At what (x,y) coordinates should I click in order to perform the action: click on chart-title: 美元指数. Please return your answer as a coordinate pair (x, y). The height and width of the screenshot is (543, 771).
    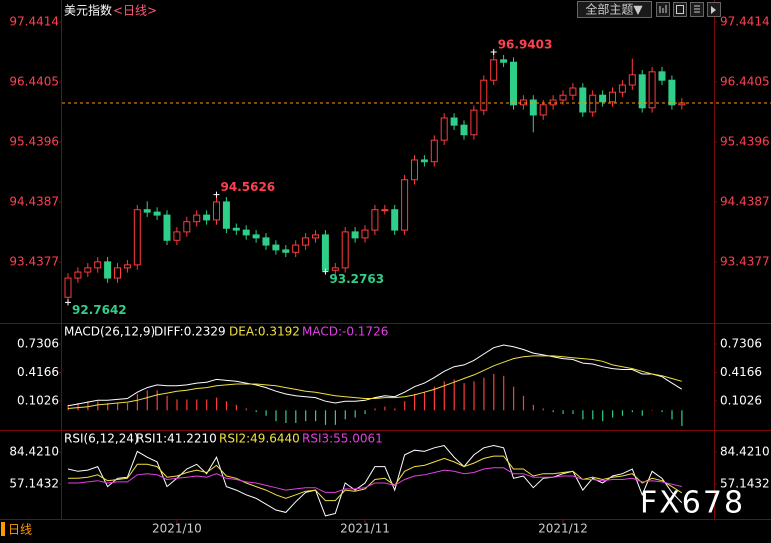
    Looking at the image, I should click on (88, 10).